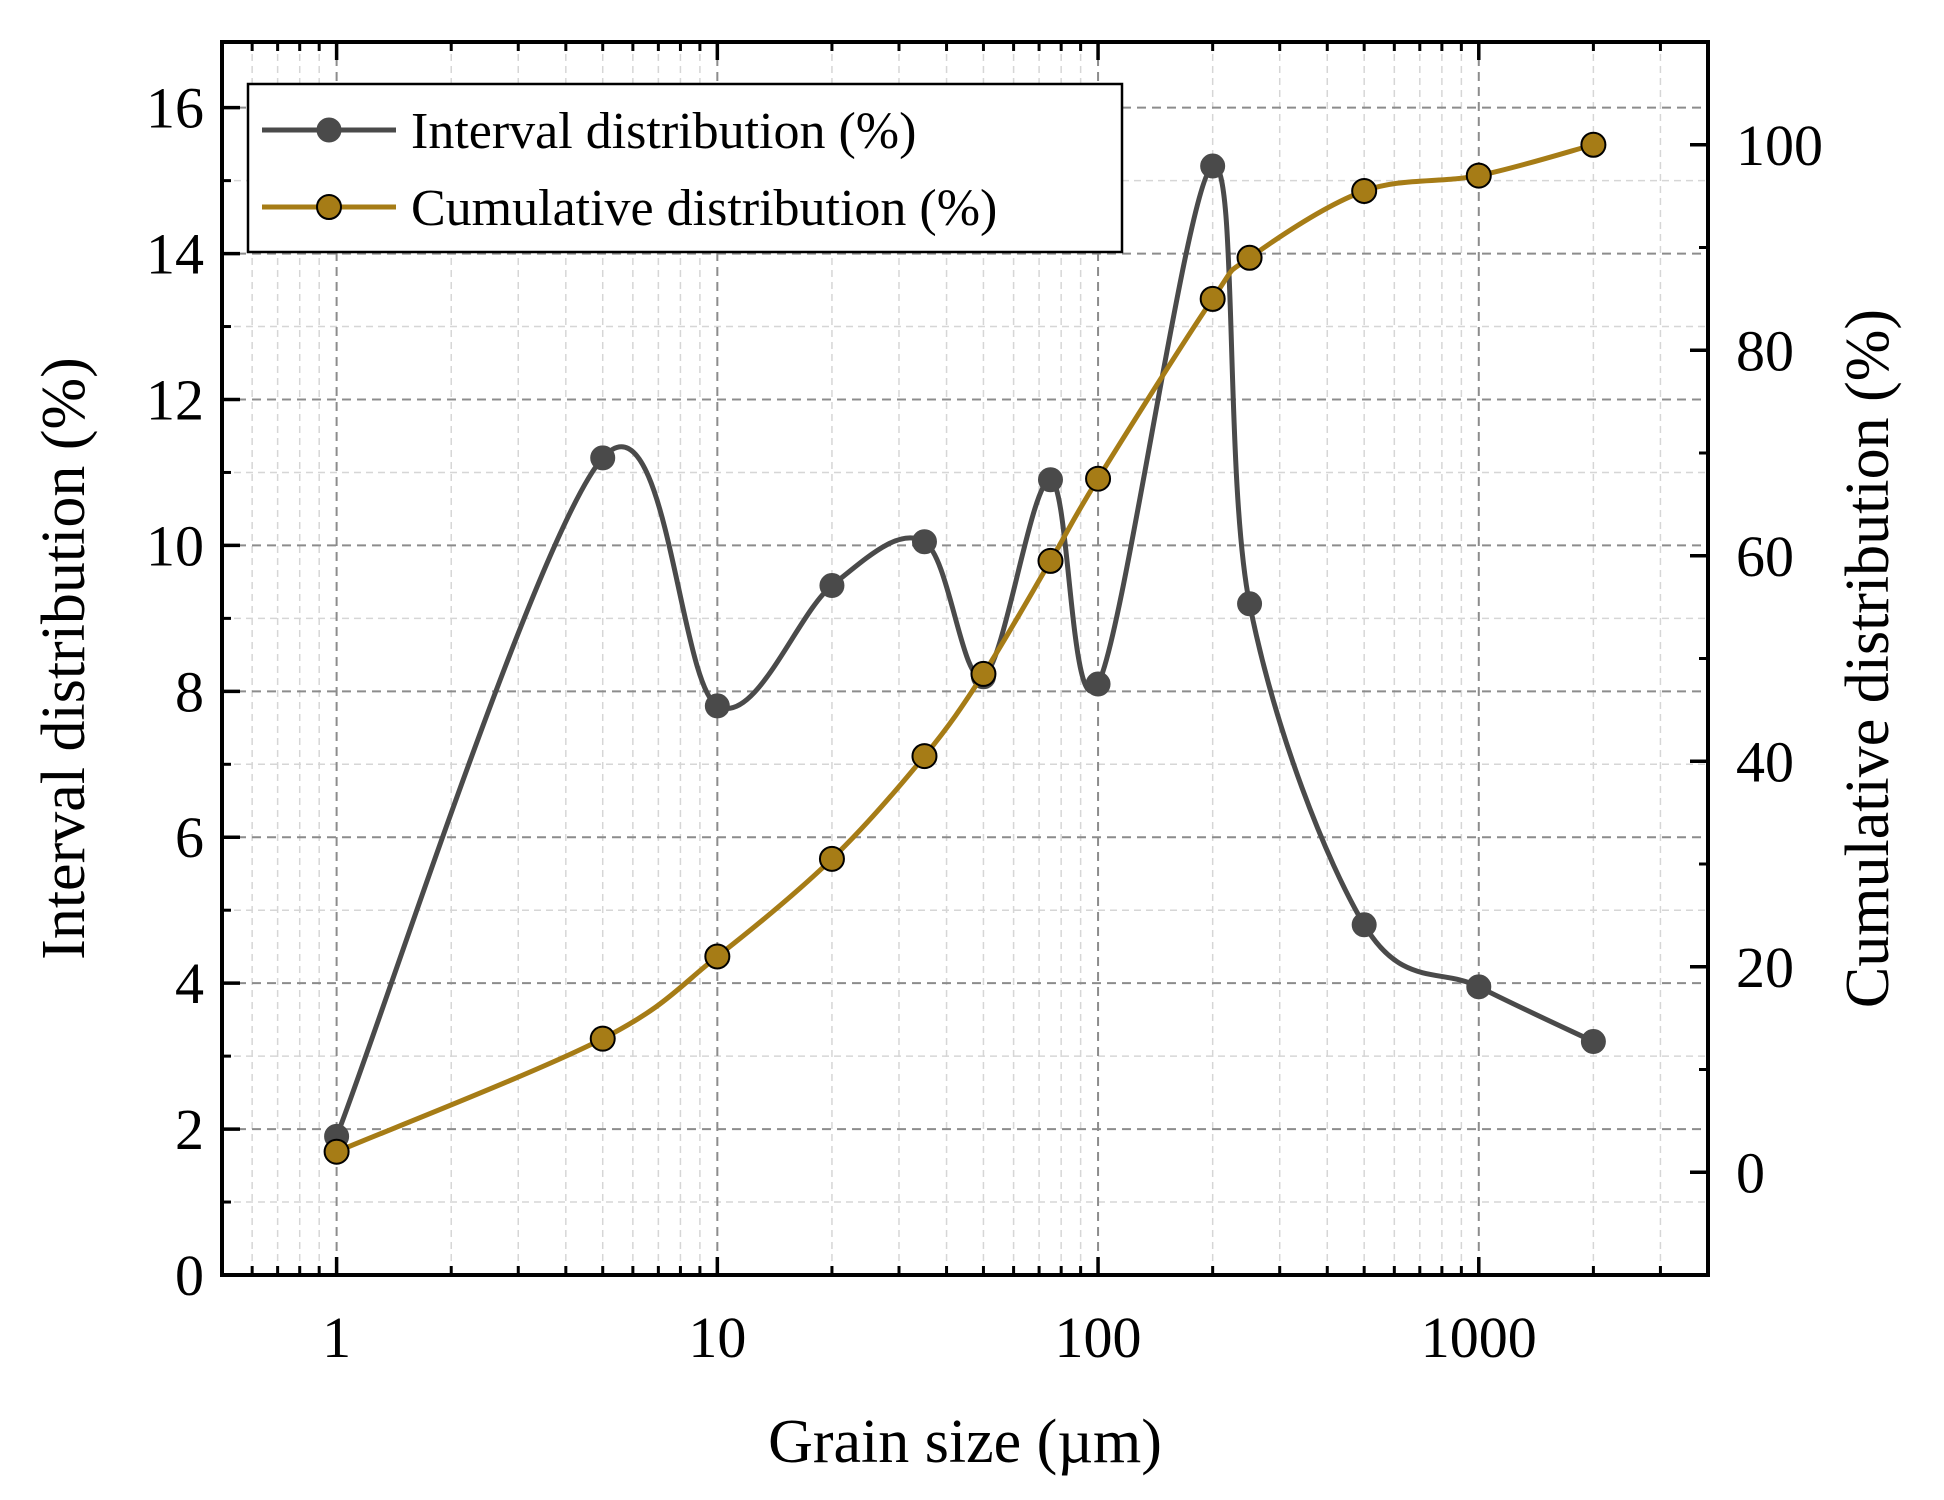 This screenshot has height=1500, width=1944. What do you see at coordinates (1868, 658) in the screenshot?
I see `y2-axis-title: Cumulative distribution (%)` at bounding box center [1868, 658].